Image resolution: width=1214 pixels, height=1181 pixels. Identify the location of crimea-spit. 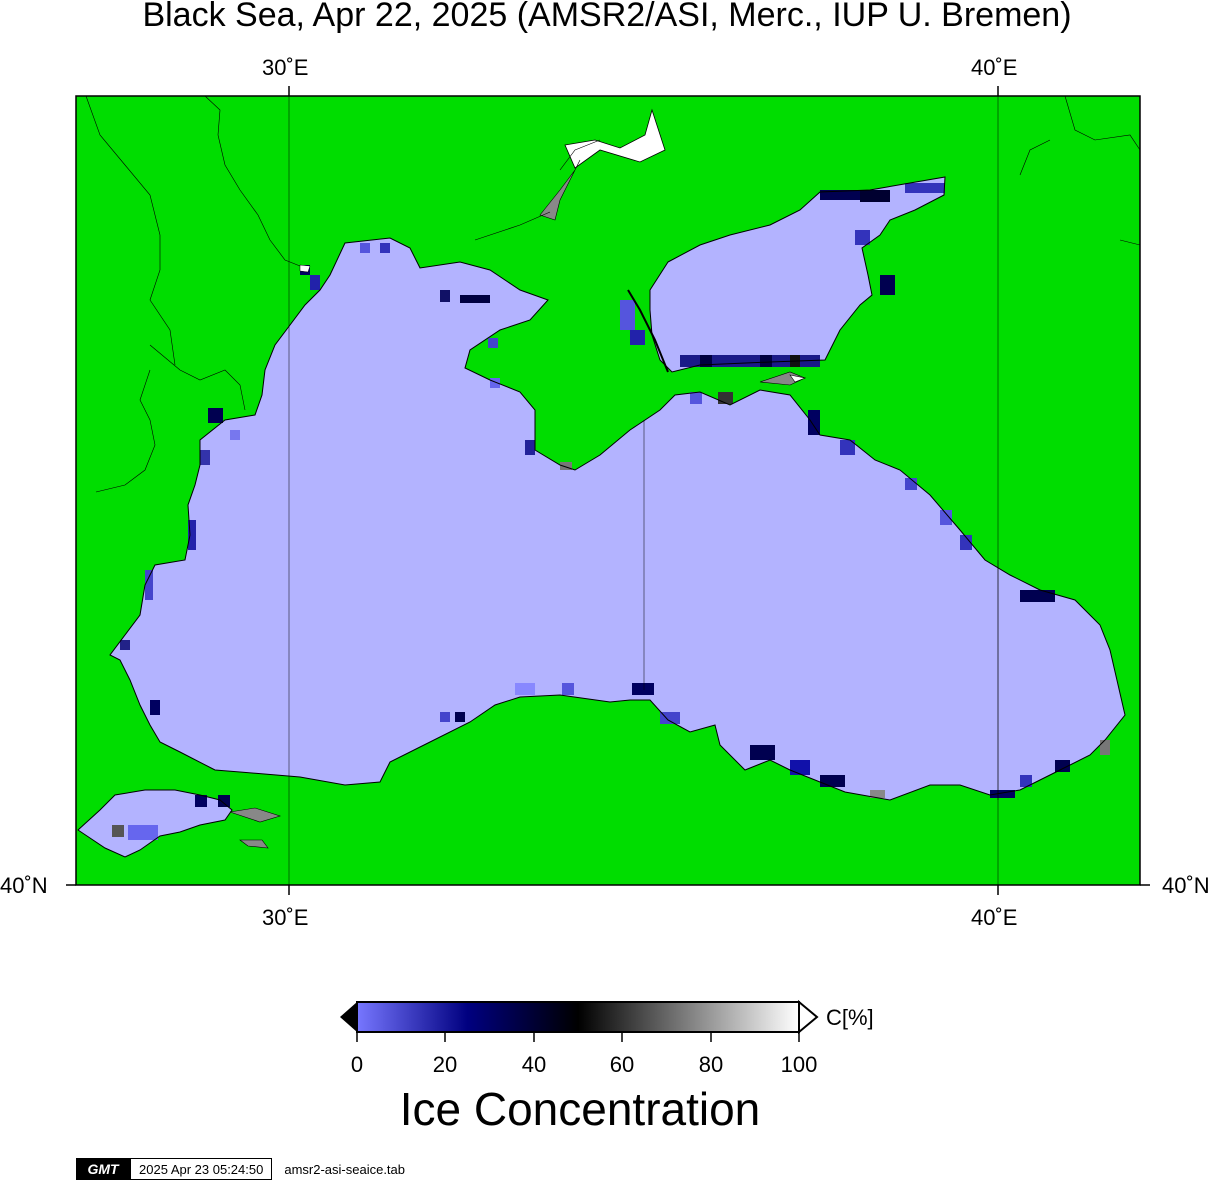
(560, 190).